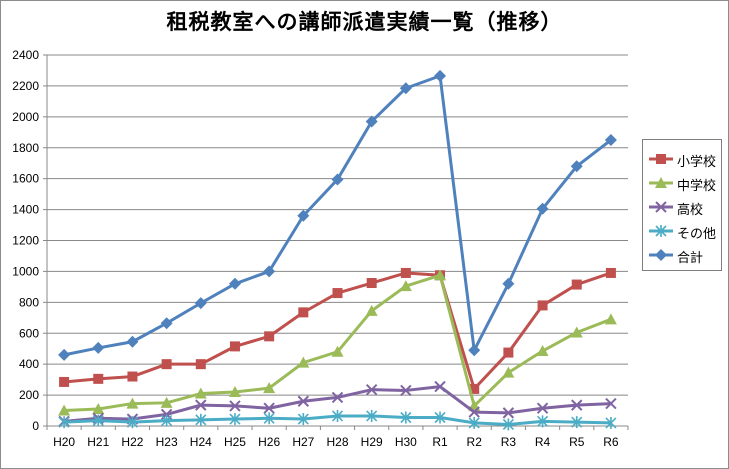  What do you see at coordinates (29, 302) in the screenshot?
I see `y-tick-label: 800` at bounding box center [29, 302].